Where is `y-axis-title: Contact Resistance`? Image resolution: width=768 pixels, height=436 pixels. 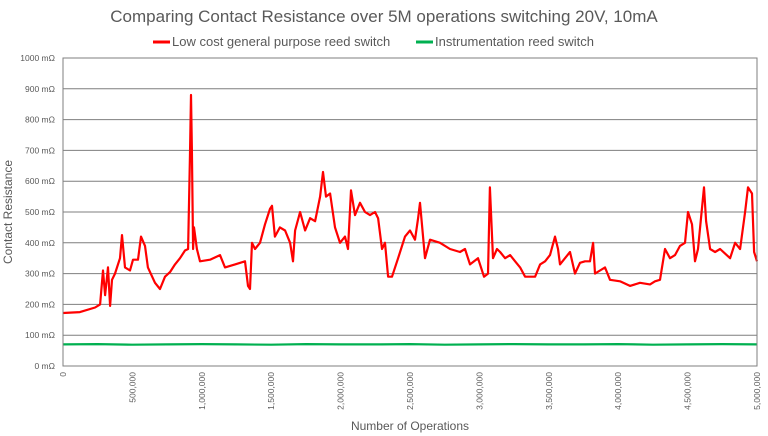 y-axis-title: Contact Resistance is located at coordinates (8, 212).